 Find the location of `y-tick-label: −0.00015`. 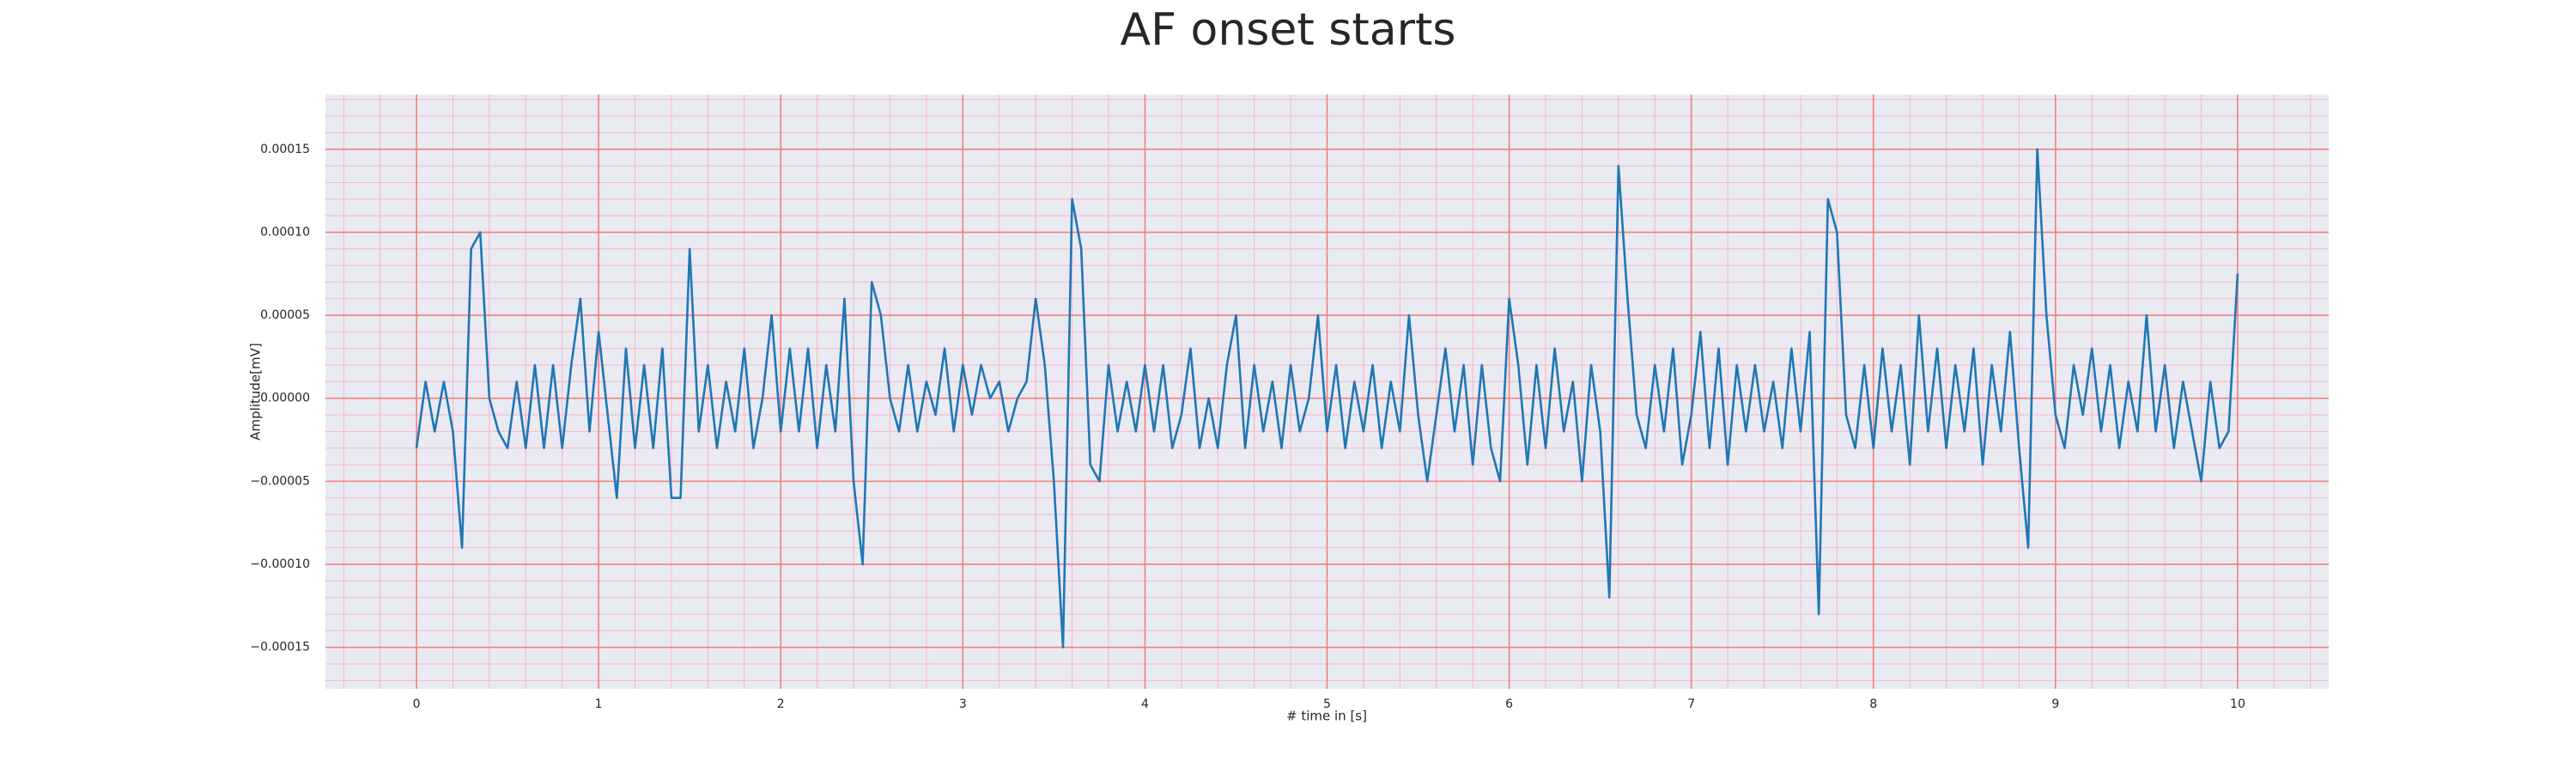

y-tick-label: −0.00015 is located at coordinates (280, 647).